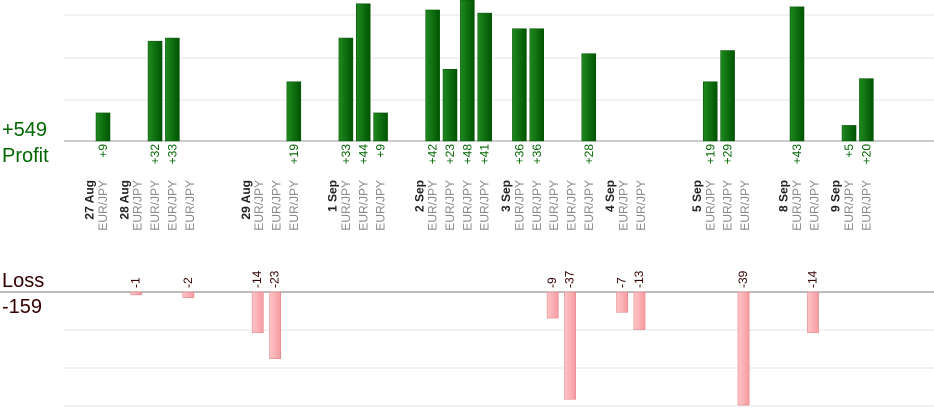 The image size is (934, 420). I want to click on profit-value-label: +44, so click(363, 154).